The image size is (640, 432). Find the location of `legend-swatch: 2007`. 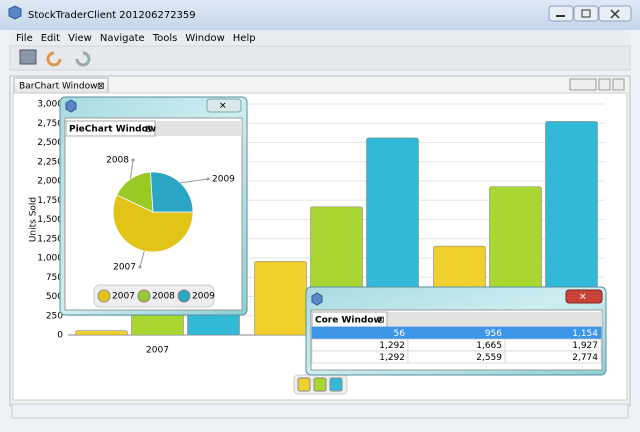

legend-swatch: 2007 is located at coordinates (304, 384).